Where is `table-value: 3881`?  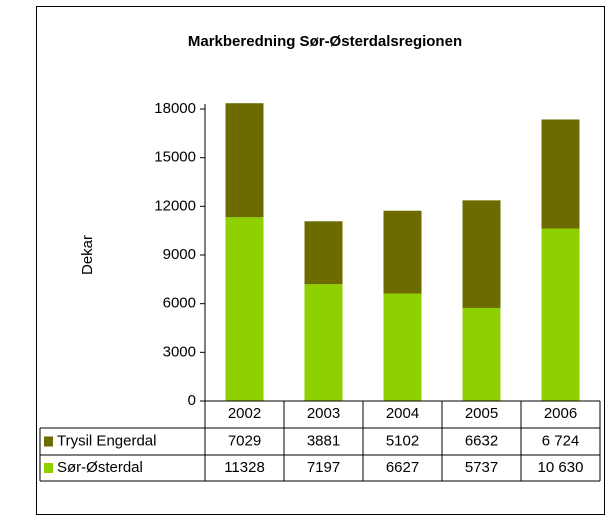 table-value: 3881 is located at coordinates (323, 440).